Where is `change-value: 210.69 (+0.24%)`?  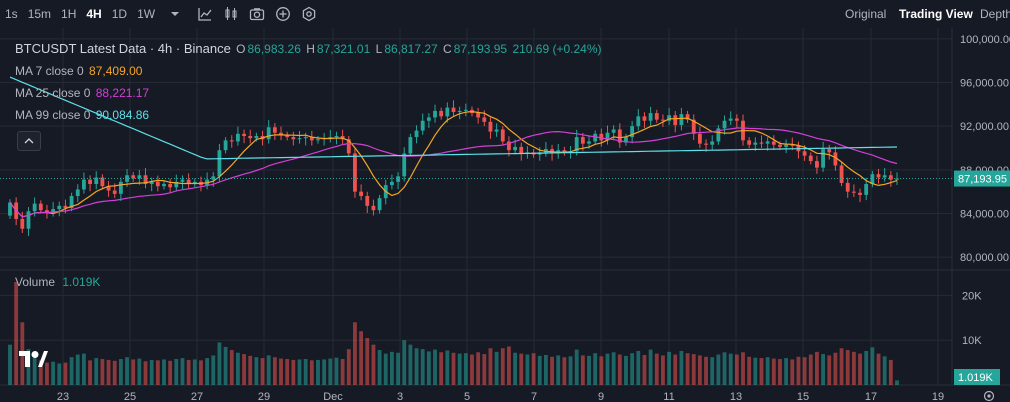
change-value: 210.69 (+0.24%) is located at coordinates (557, 49).